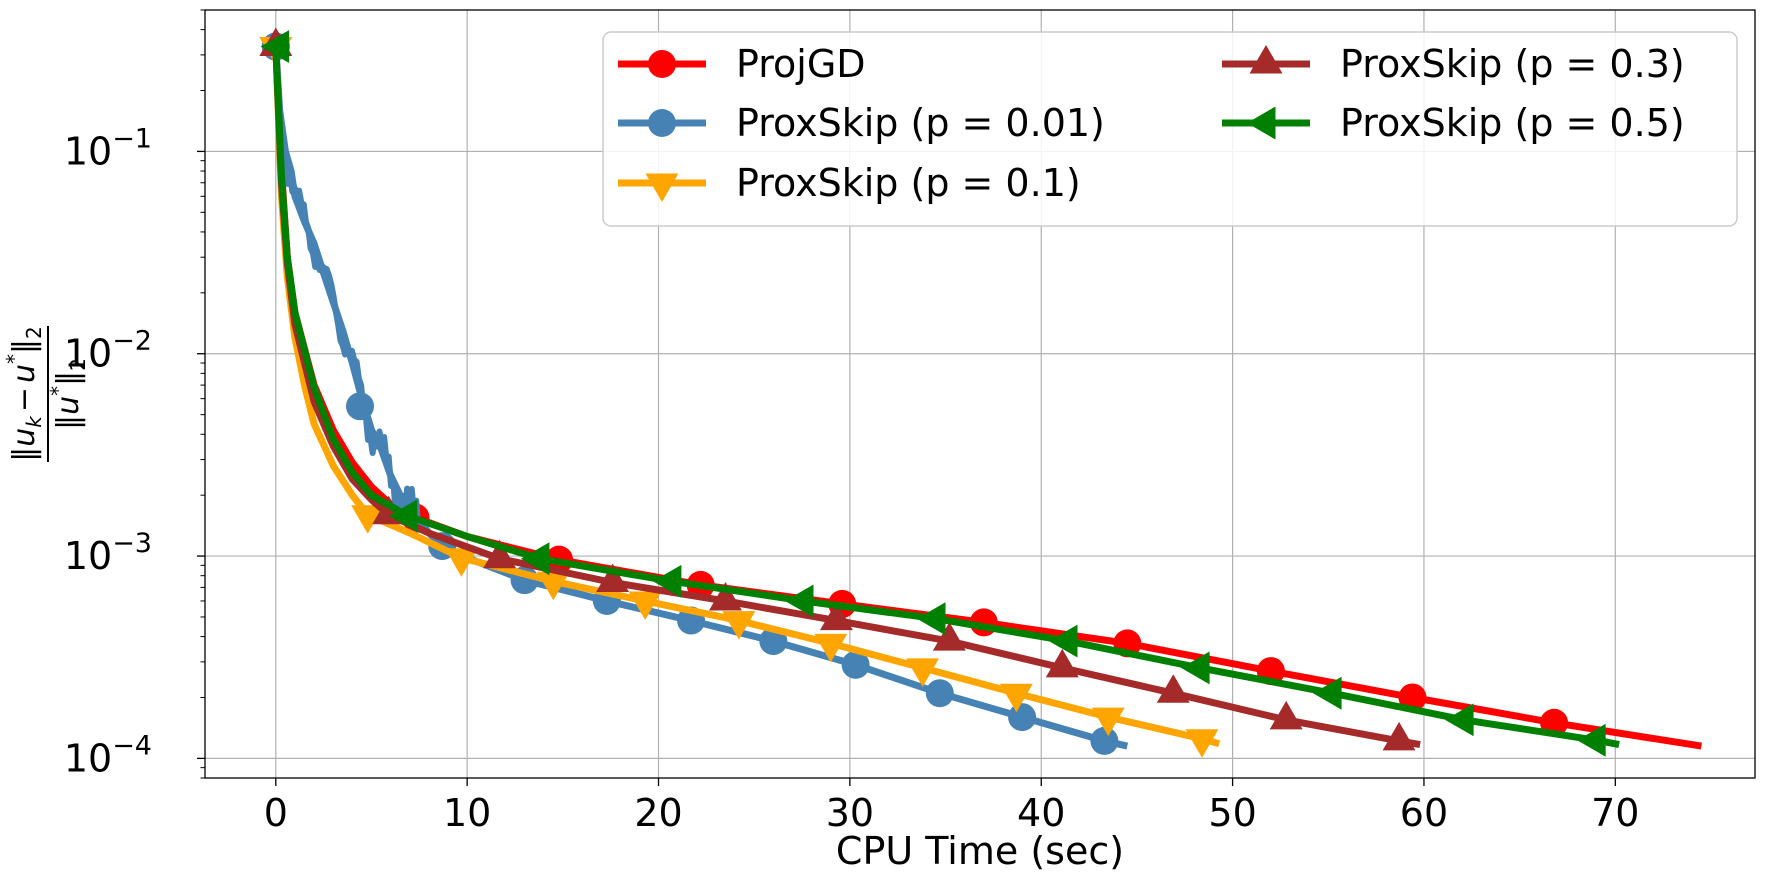 The height and width of the screenshot is (885, 1765). Describe the element at coordinates (801, 64) in the screenshot. I see `legend-label: ProjGD` at that location.